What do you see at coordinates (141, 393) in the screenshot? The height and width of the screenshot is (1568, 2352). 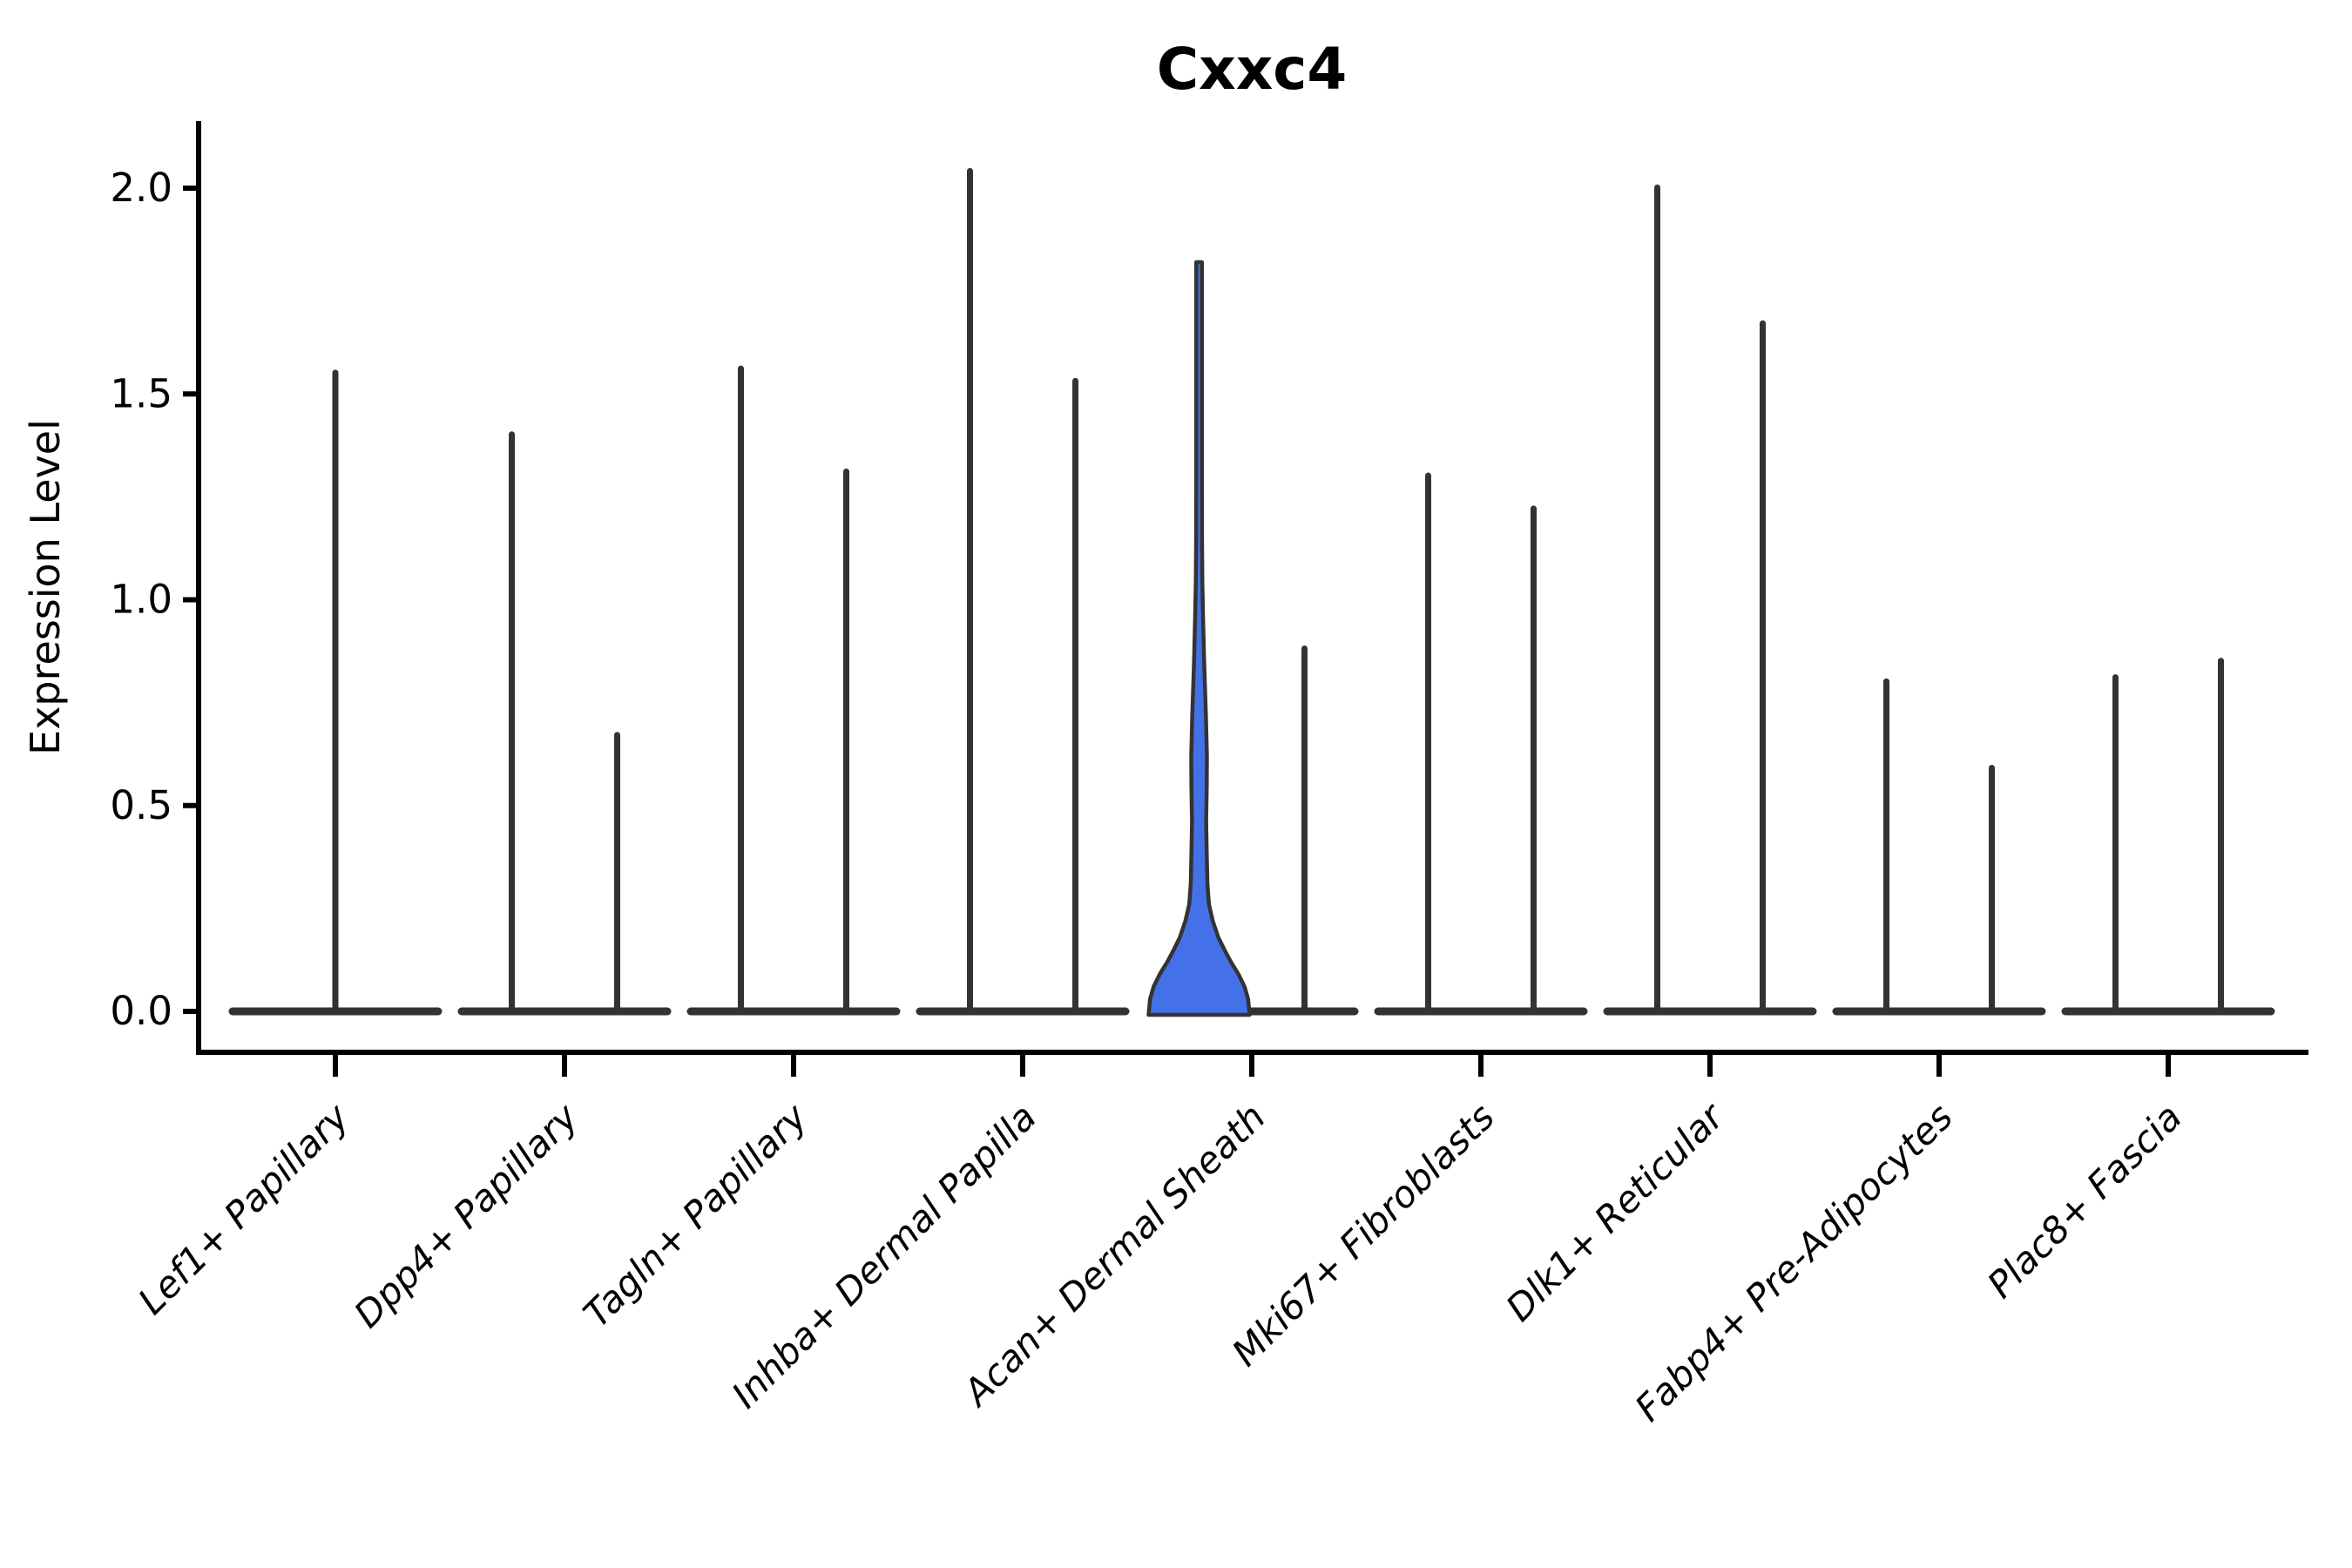 I see `y-tick-label: 1.5` at bounding box center [141, 393].